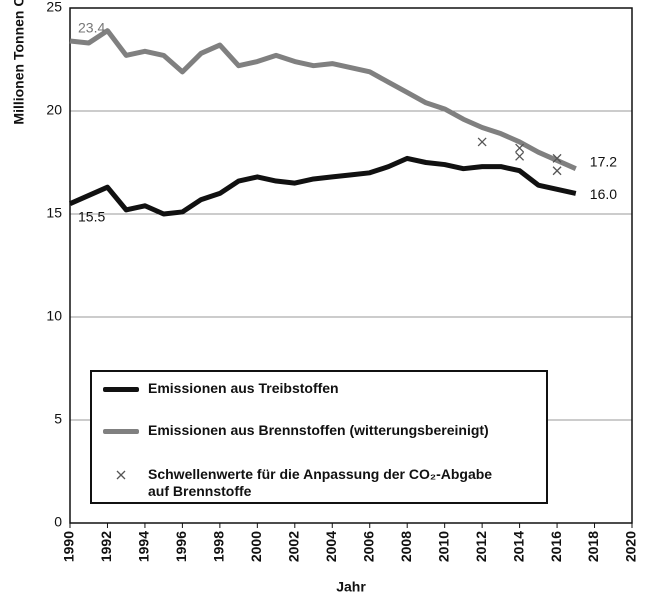  What do you see at coordinates (219, 546) in the screenshot?
I see `x-tick-label: 1998` at bounding box center [219, 546].